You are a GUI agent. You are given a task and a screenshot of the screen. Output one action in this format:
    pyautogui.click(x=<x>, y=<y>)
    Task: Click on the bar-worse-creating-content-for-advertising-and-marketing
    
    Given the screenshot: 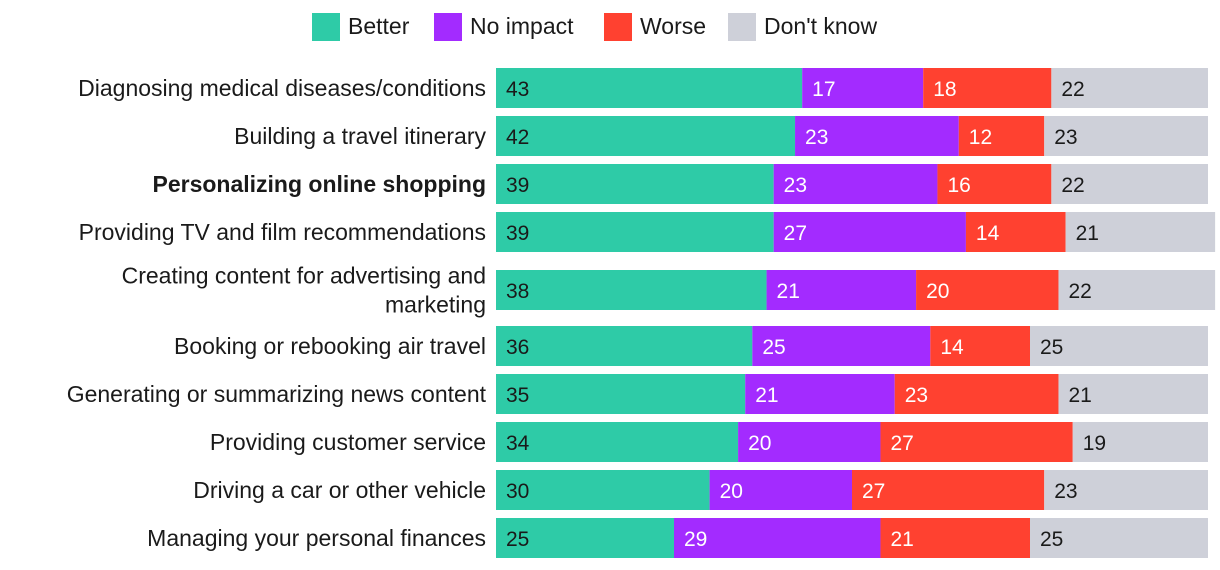 What is the action you would take?
    pyautogui.click(x=987, y=290)
    